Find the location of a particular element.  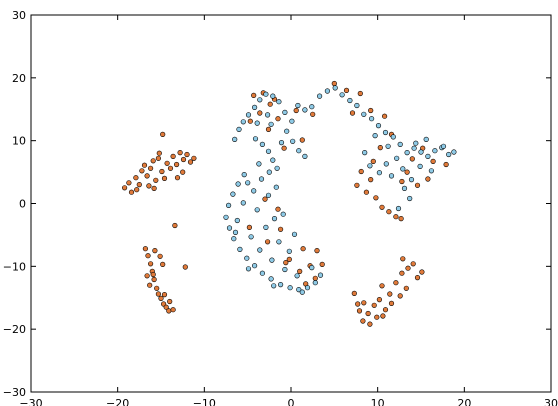

y-tick-label-0: 0 is located at coordinates (22, 204).